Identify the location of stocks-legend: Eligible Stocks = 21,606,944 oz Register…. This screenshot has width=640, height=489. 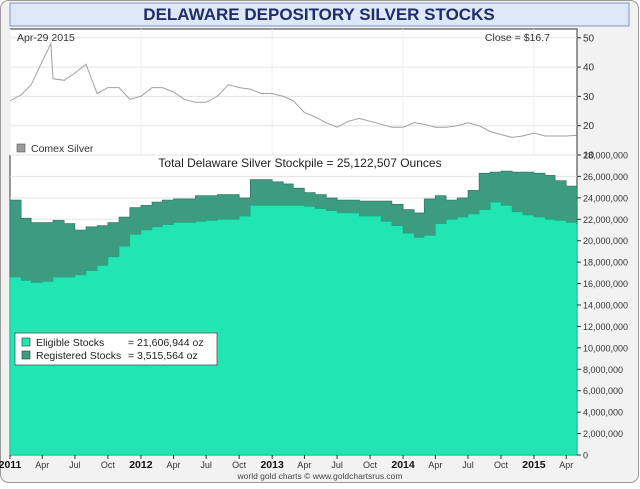
(116, 349).